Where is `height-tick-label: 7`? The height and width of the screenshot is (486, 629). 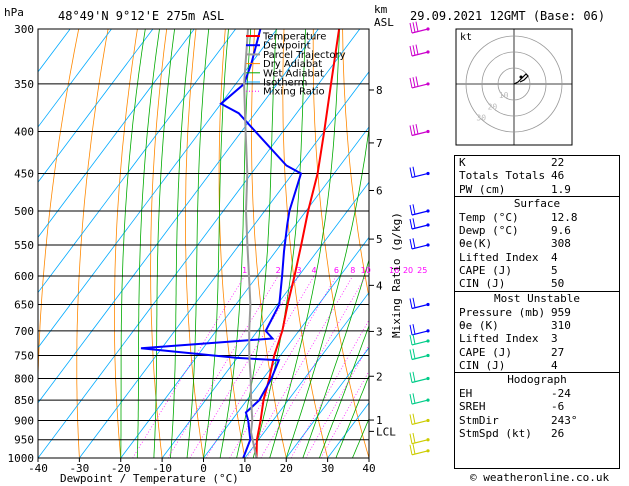
height-tick-label: 7 is located at coordinates (379, 143).